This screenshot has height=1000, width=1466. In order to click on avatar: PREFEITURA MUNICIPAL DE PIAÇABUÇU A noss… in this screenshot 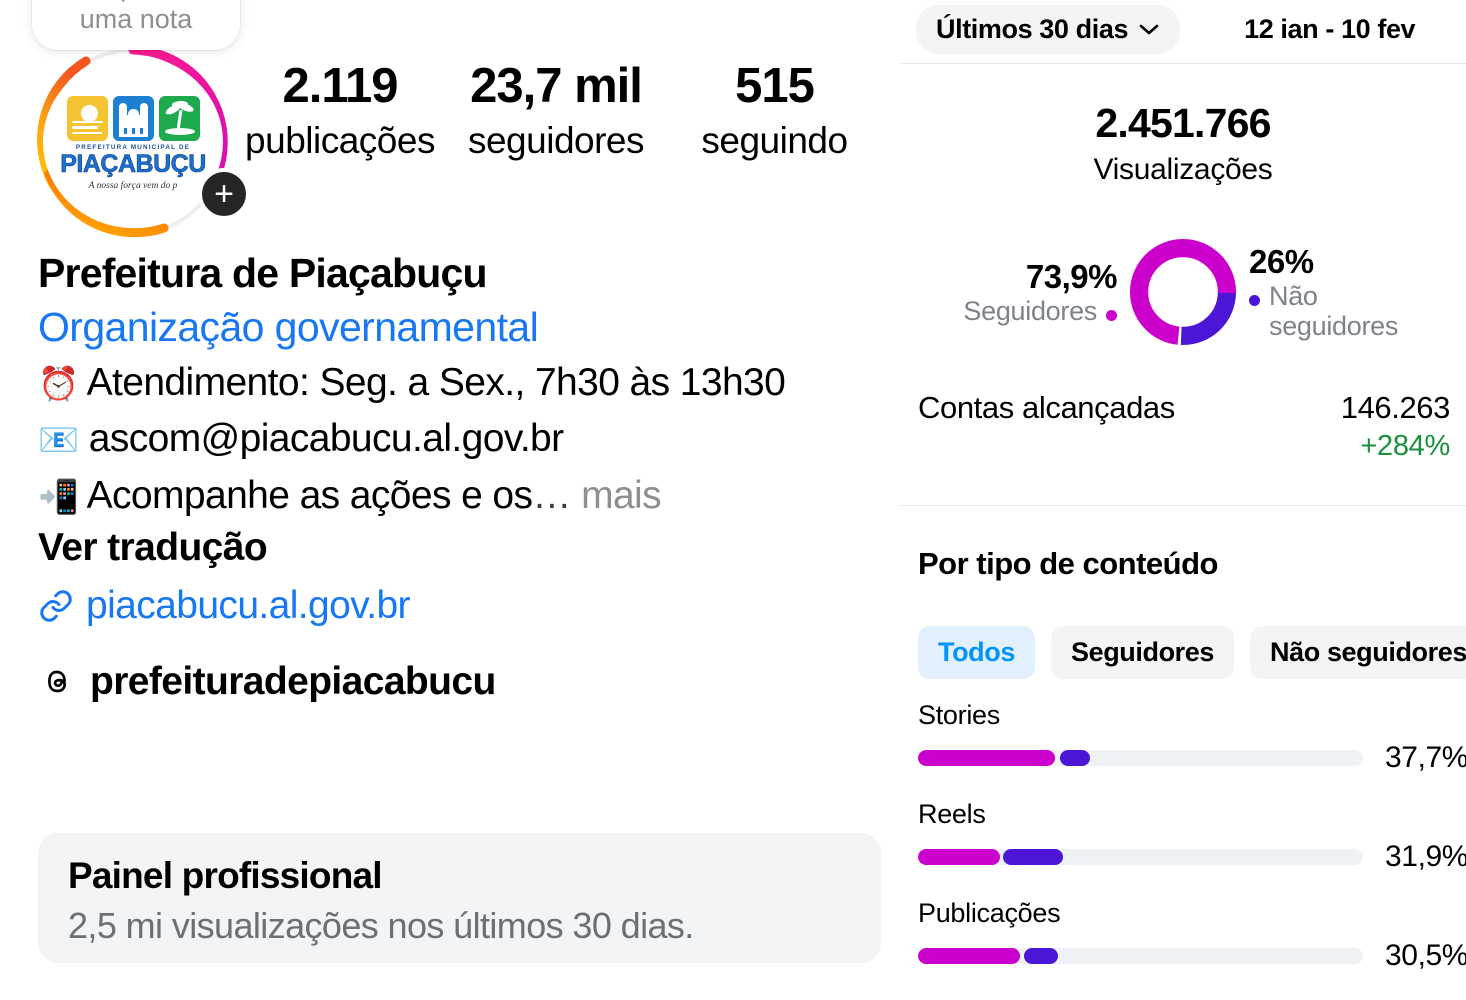, I will do `click(137, 142)`.